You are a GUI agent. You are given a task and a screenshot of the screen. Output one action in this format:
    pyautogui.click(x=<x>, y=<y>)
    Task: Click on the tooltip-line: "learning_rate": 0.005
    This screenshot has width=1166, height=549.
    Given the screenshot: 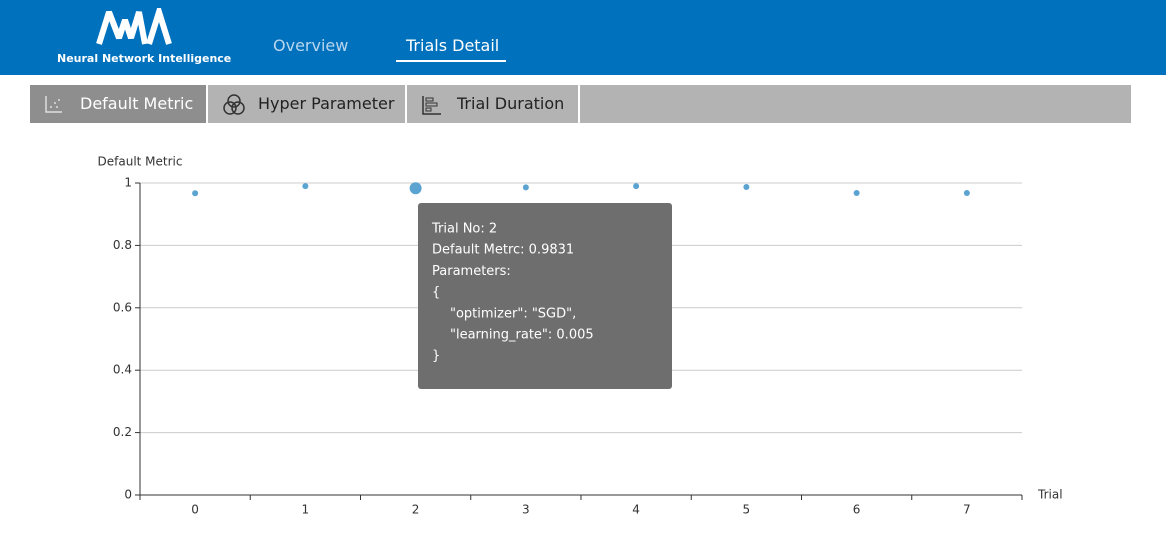 What is the action you would take?
    pyautogui.click(x=522, y=335)
    